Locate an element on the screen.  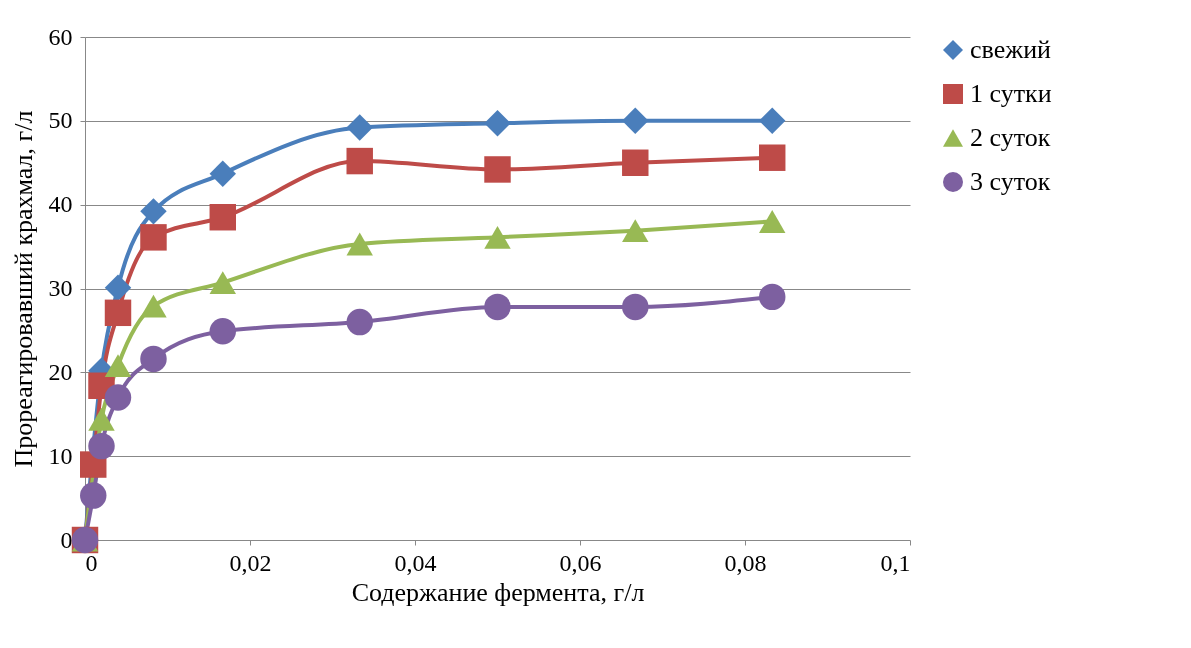
x-tick-label: 0,02 is located at coordinates (250, 562).